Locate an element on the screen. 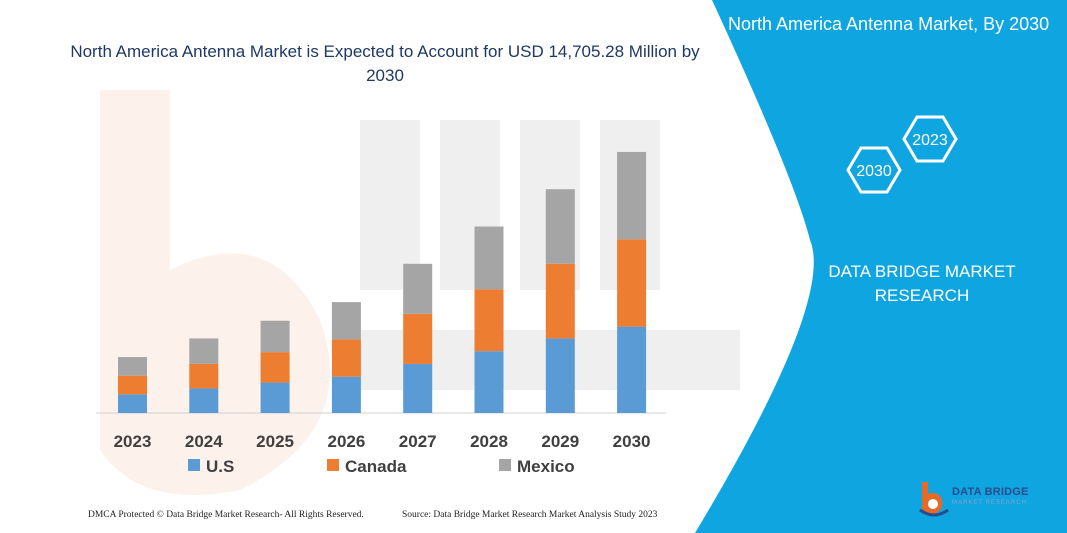 The width and height of the screenshot is (1067, 533). chart-legend: U.S Canada Mexico is located at coordinates (381, 466).